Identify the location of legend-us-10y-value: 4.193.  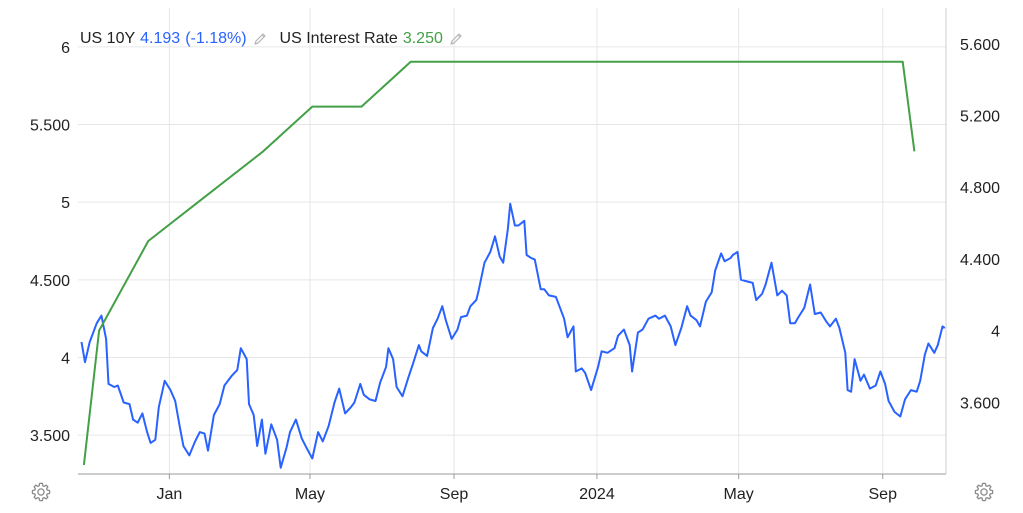
(160, 38).